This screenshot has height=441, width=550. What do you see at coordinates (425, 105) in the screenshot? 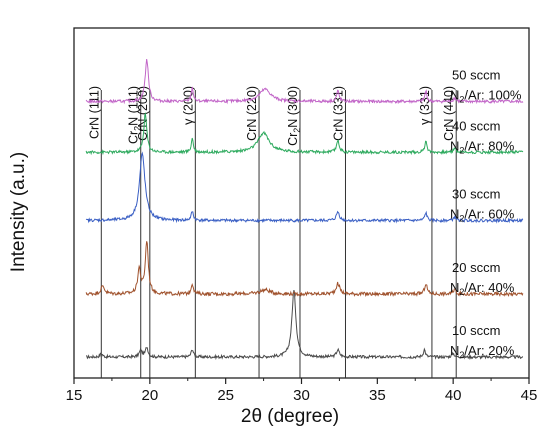
I see `peak-label: γ (331)` at bounding box center [425, 105].